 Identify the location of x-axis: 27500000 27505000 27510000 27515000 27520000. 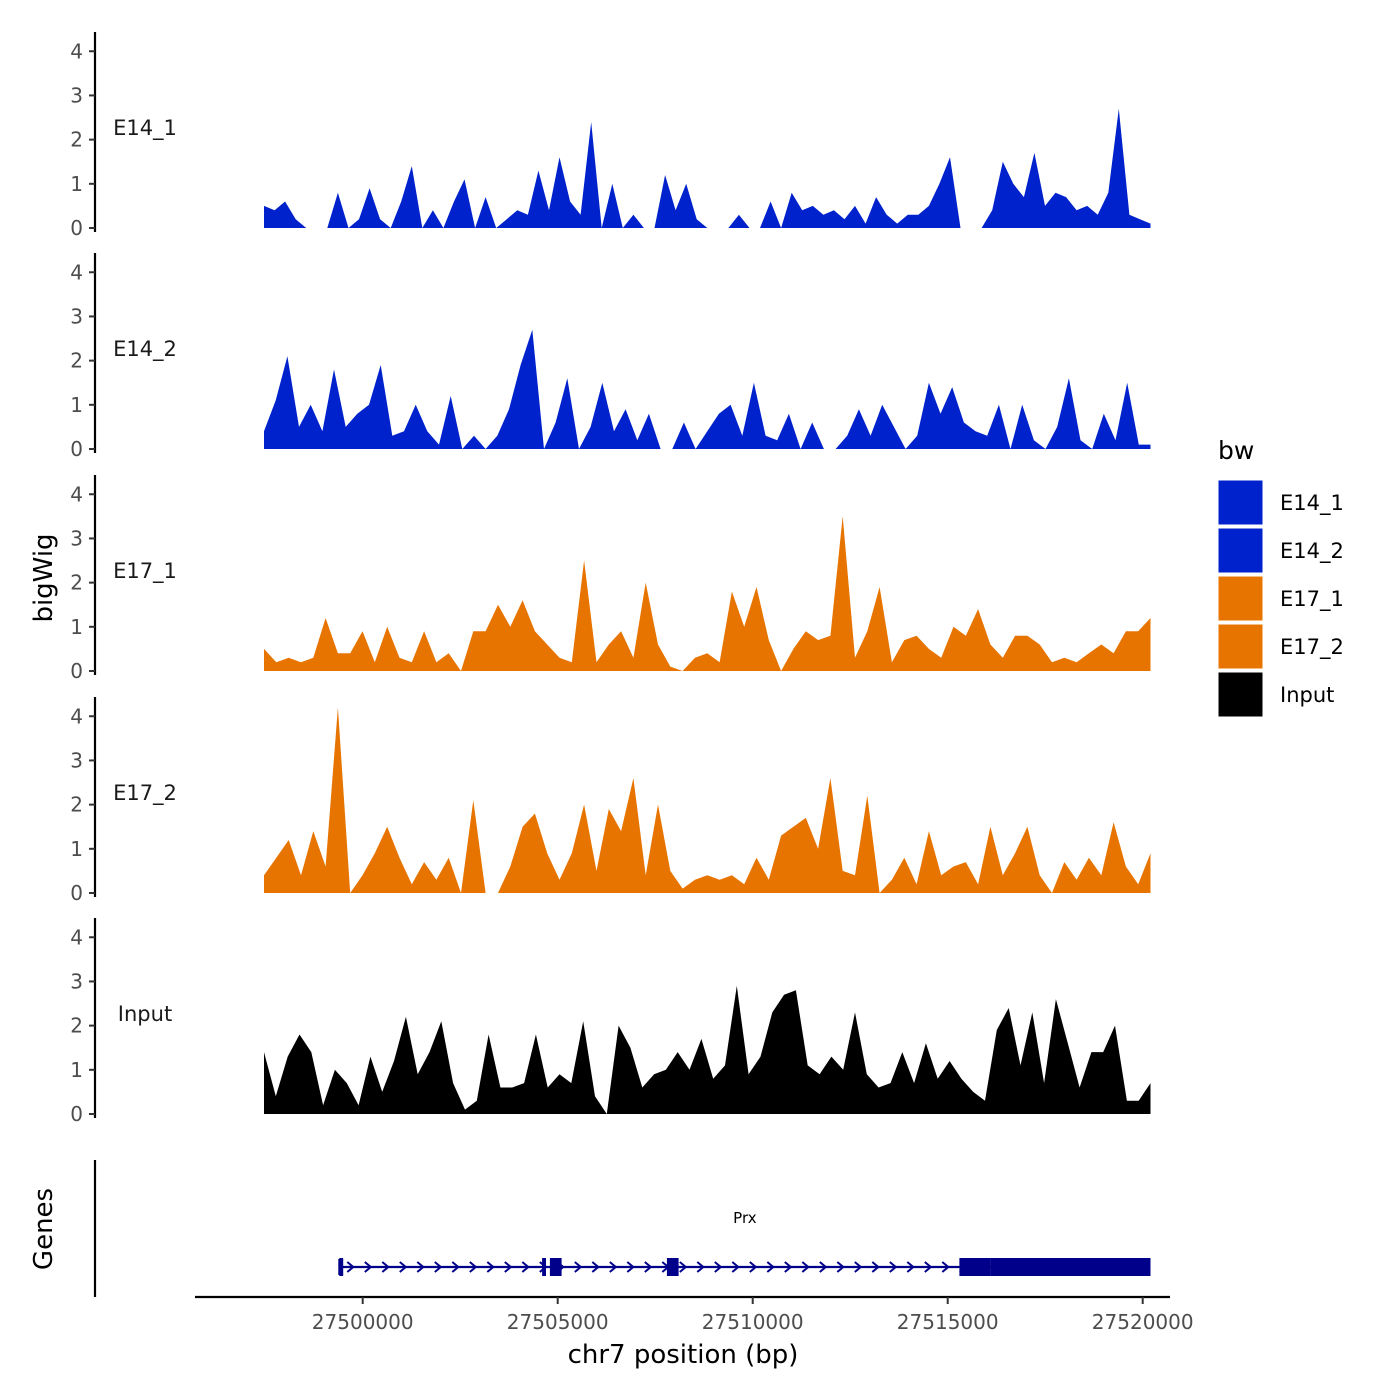
(694, 1314).